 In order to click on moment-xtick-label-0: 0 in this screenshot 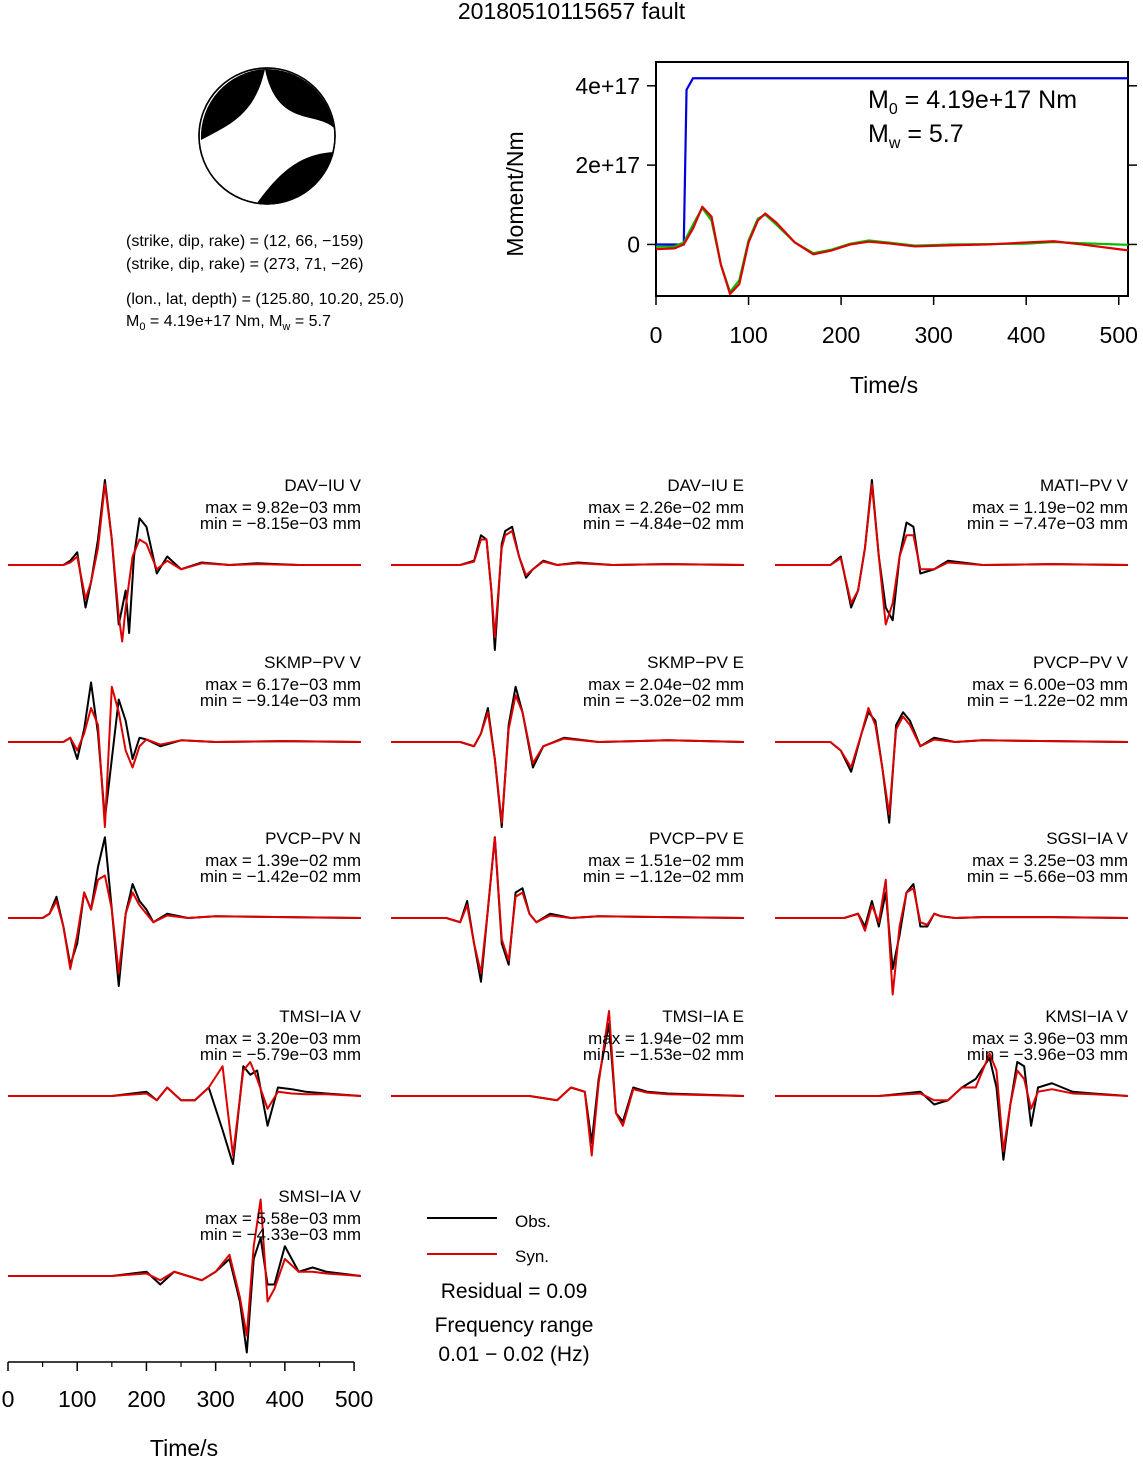, I will do `click(656, 335)`.